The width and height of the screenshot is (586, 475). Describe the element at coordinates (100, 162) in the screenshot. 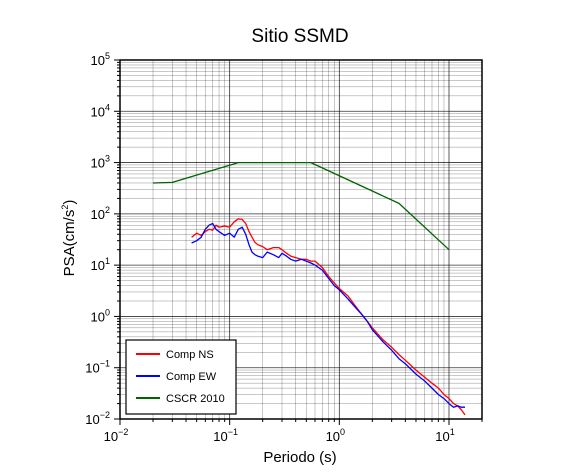

I see `y-tick-label: 10³` at that location.